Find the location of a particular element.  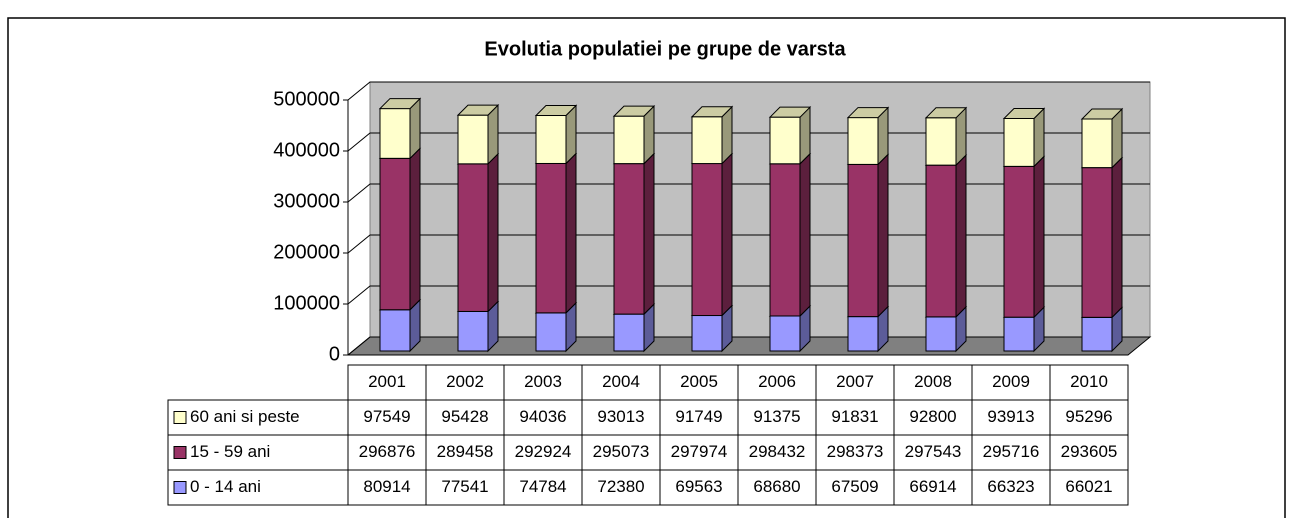

chart-title: Evolutia populatiei pe grupe de varsta is located at coordinates (665, 49).